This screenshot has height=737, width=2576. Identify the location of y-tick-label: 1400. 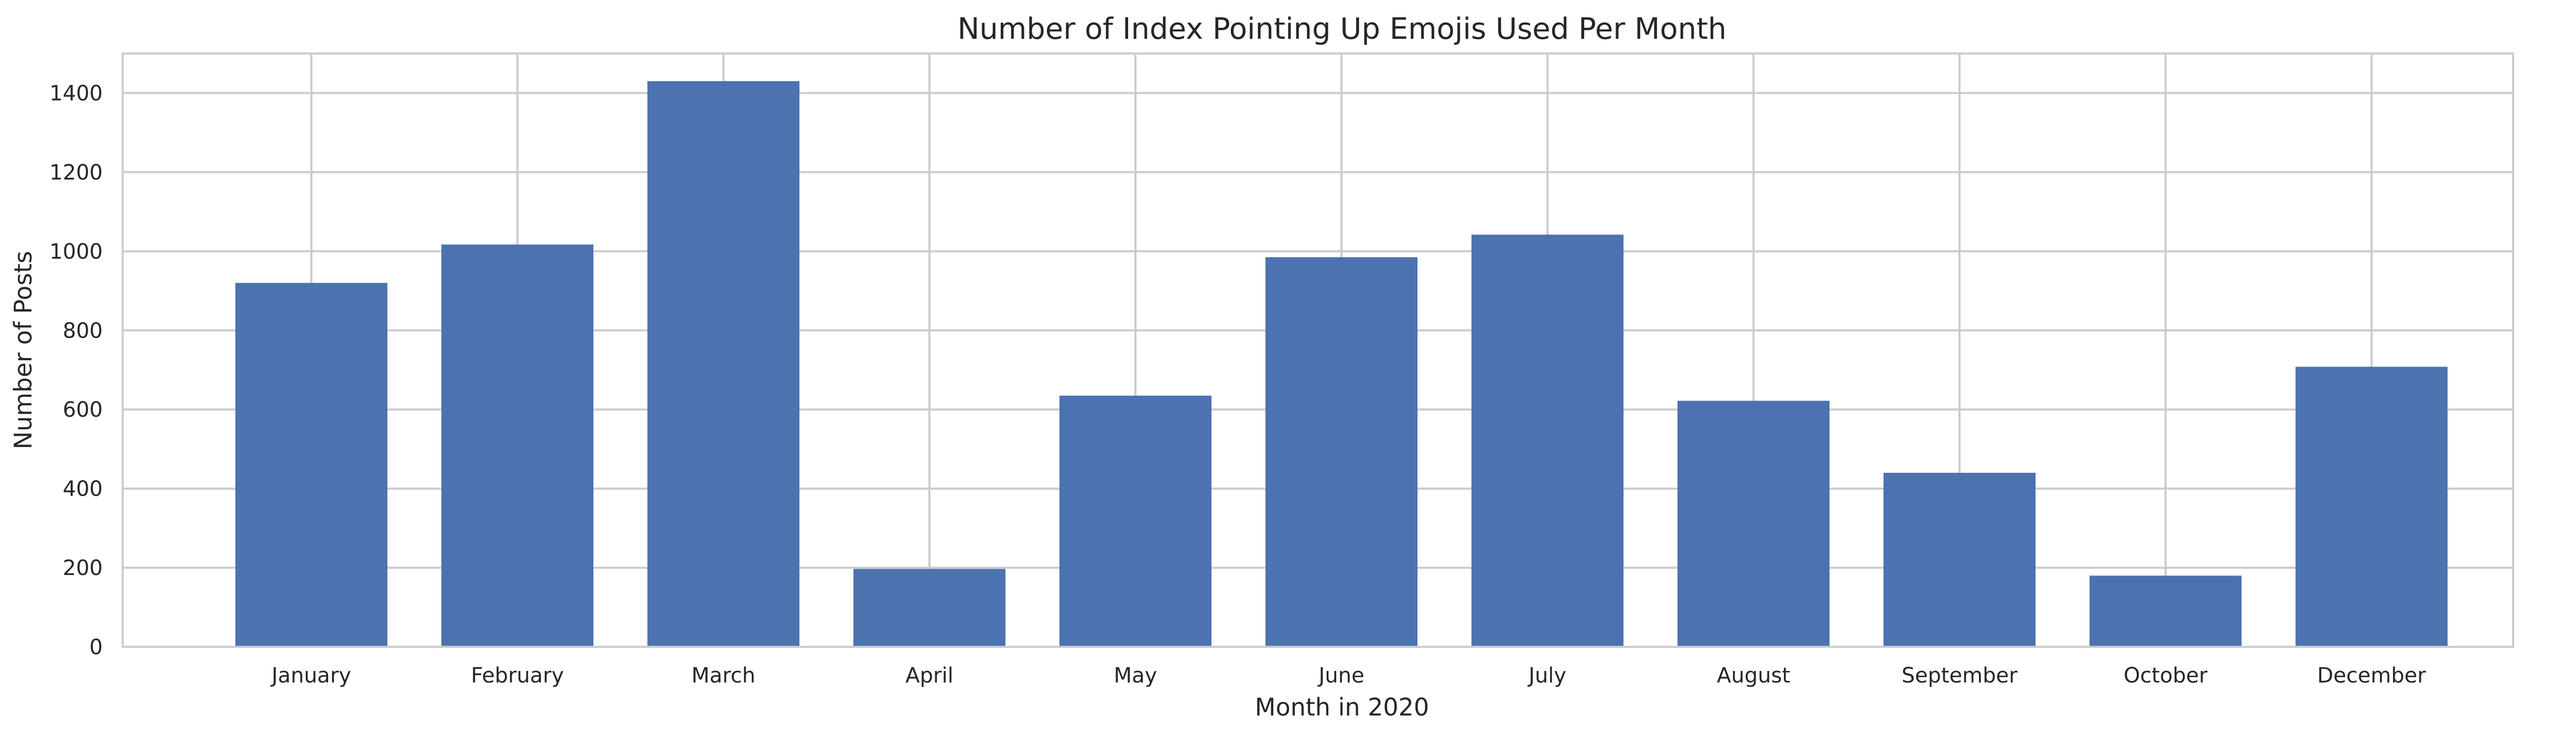
(76, 93).